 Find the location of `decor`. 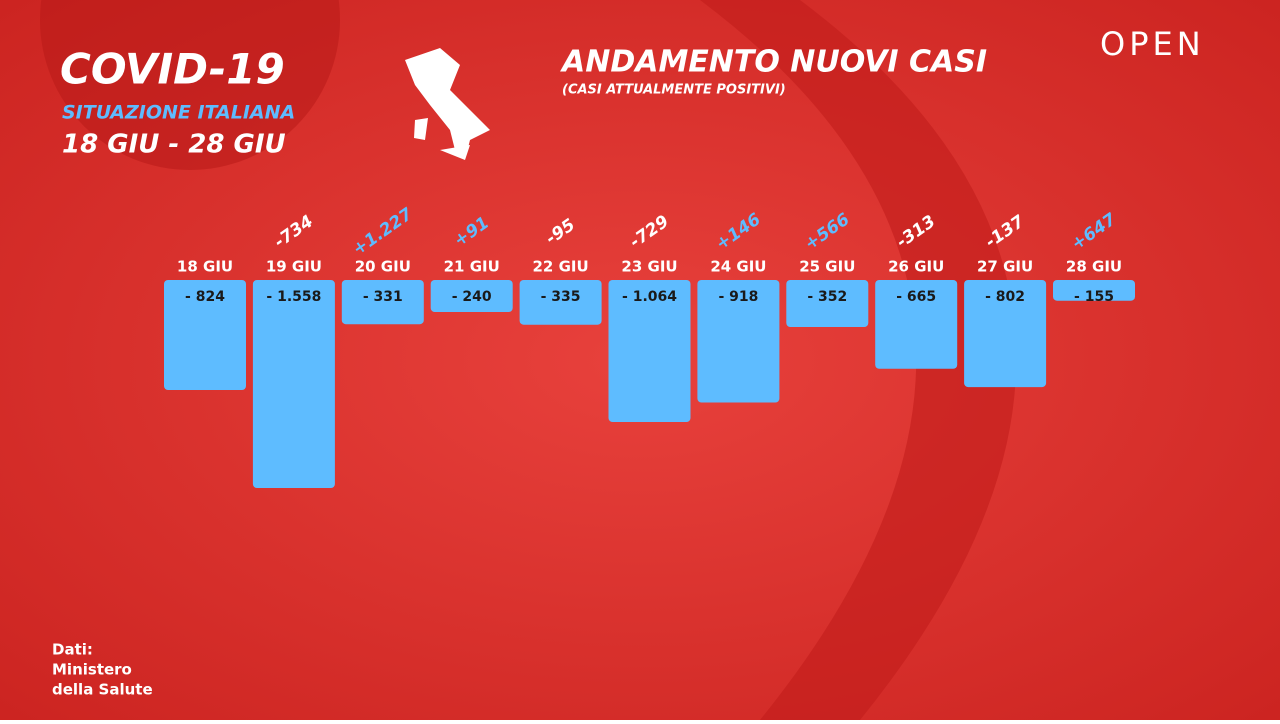

decor is located at coordinates (190, 85).